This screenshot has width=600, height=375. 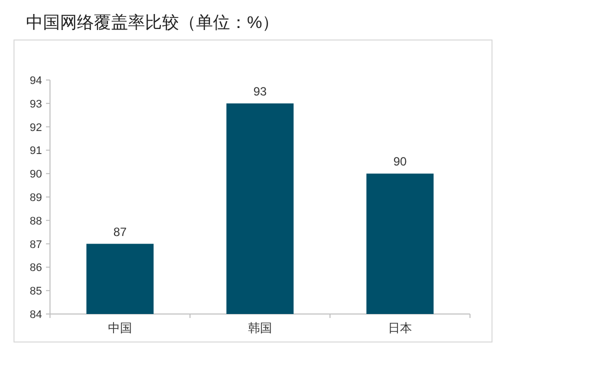 What do you see at coordinates (120, 328) in the screenshot?
I see `x-tick-label: 中国` at bounding box center [120, 328].